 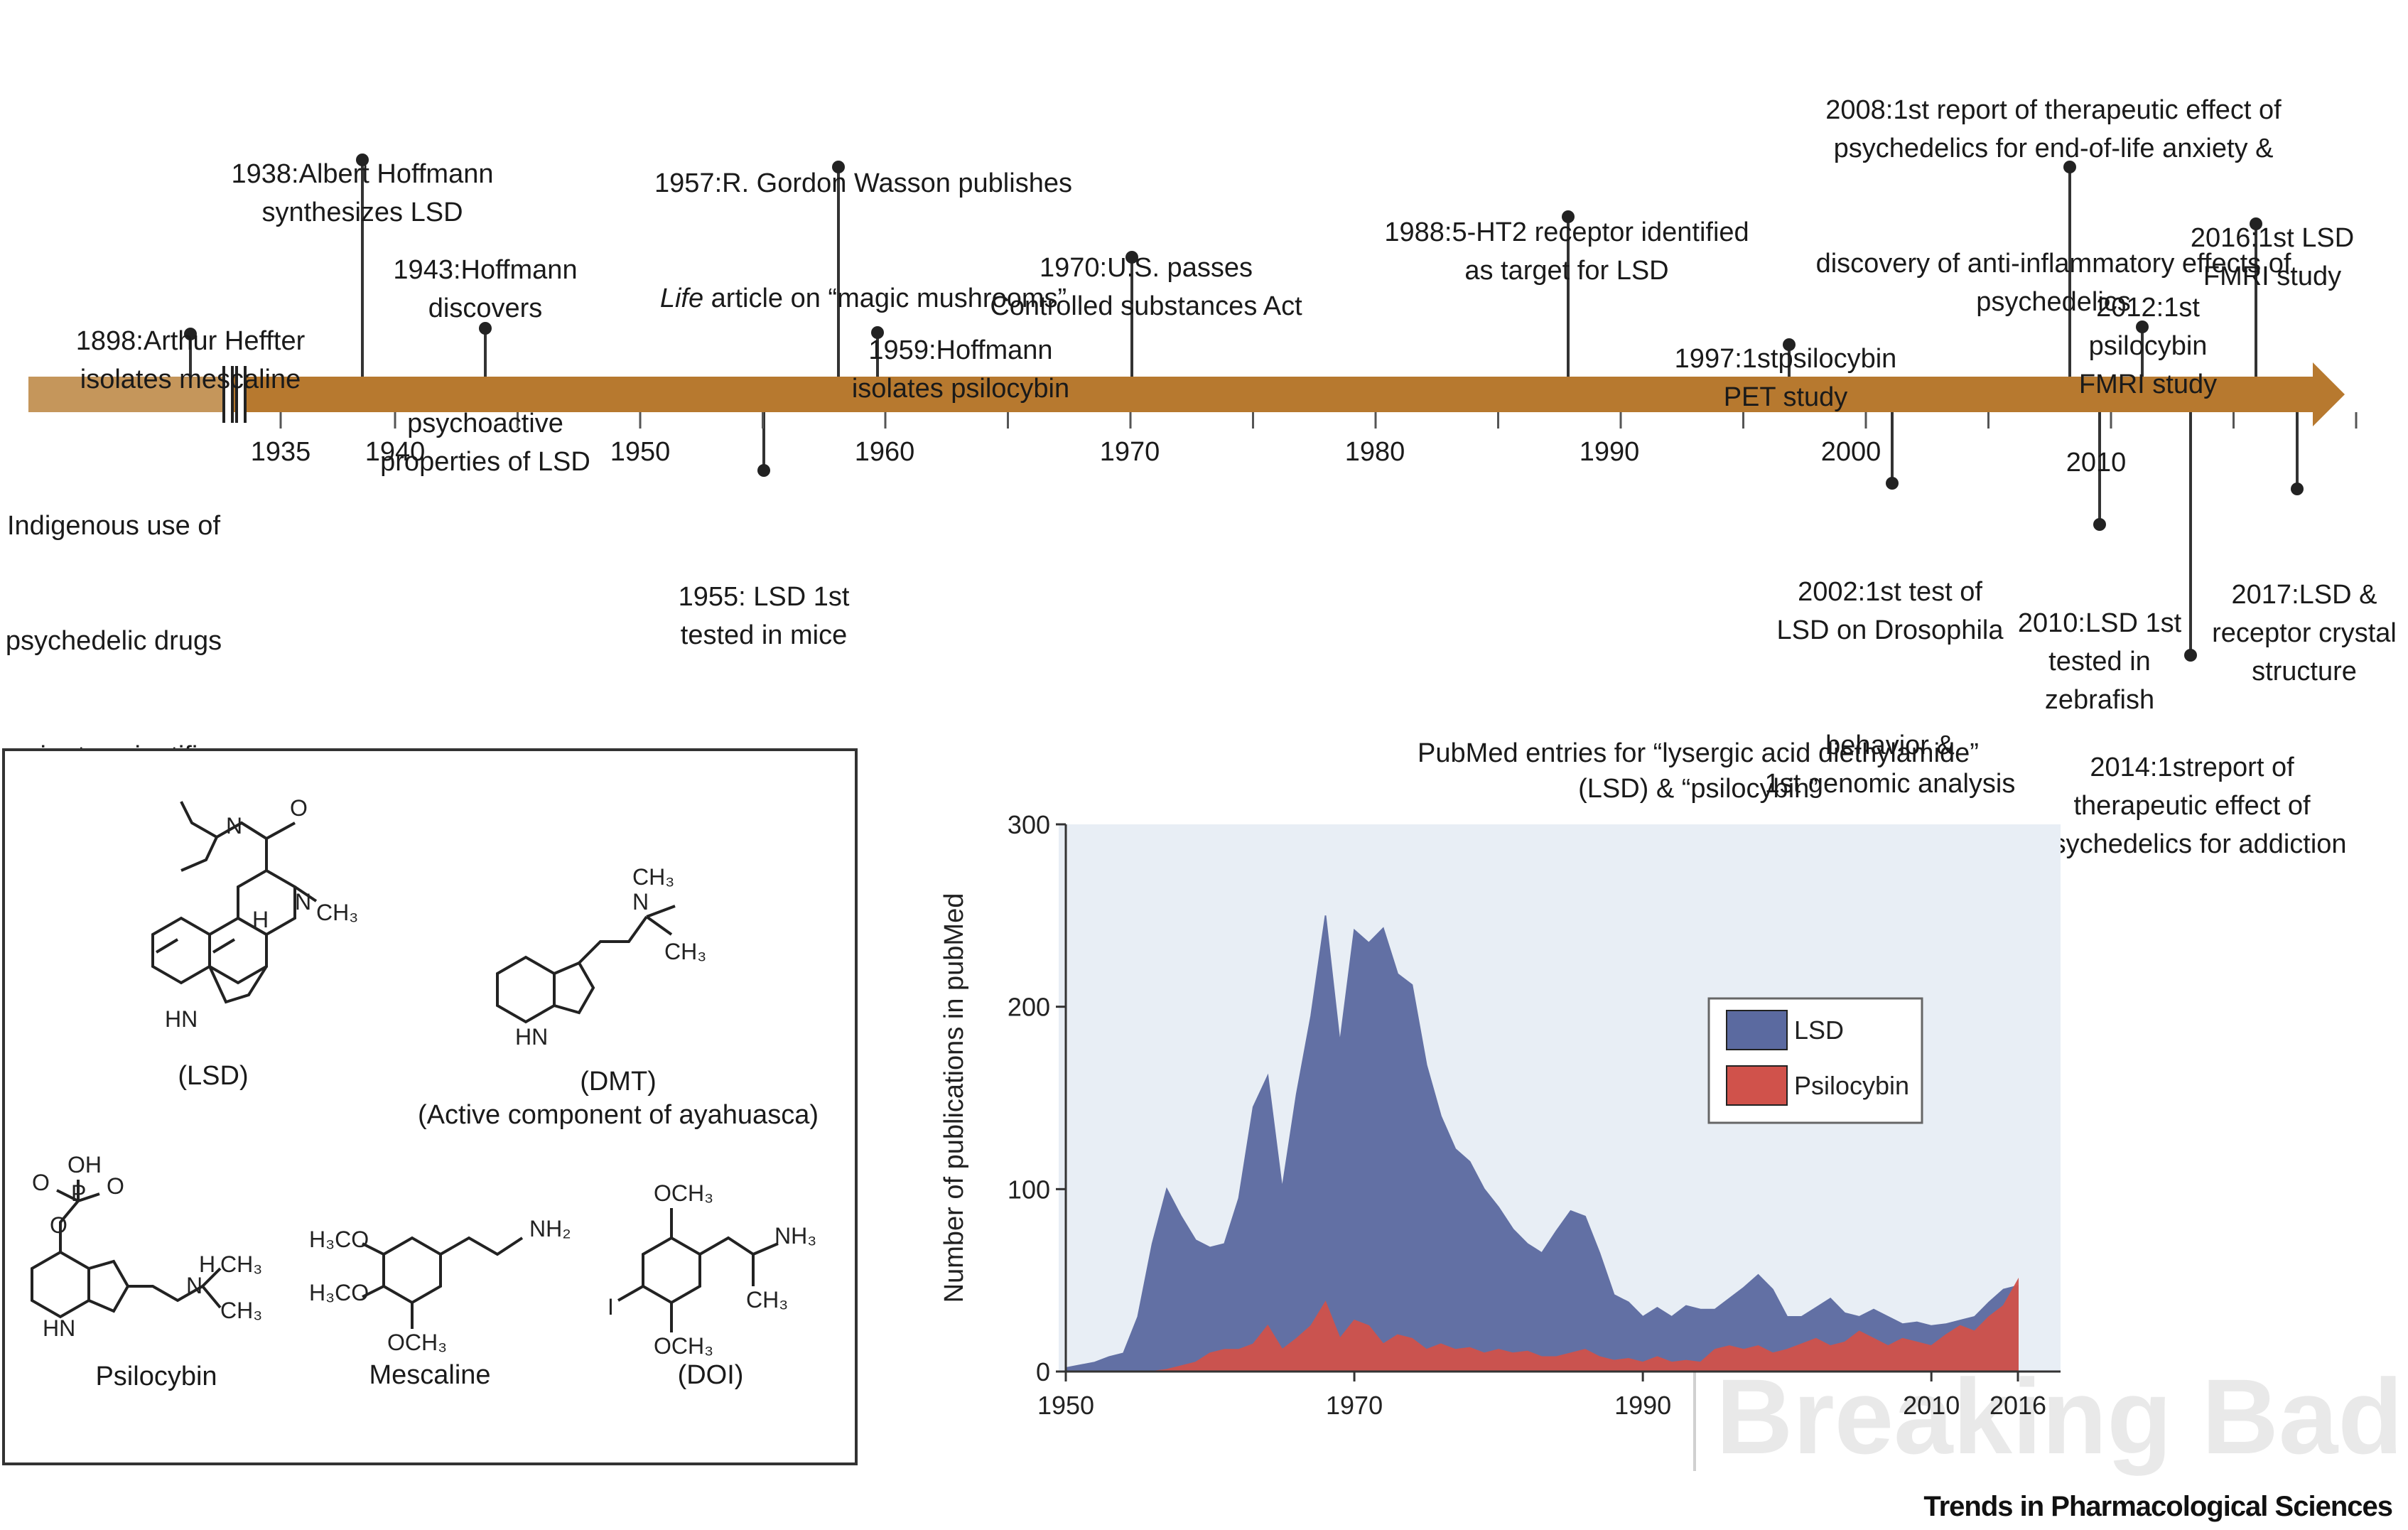 What do you see at coordinates (395, 452) in the screenshot?
I see `year-label: 1940` at bounding box center [395, 452].